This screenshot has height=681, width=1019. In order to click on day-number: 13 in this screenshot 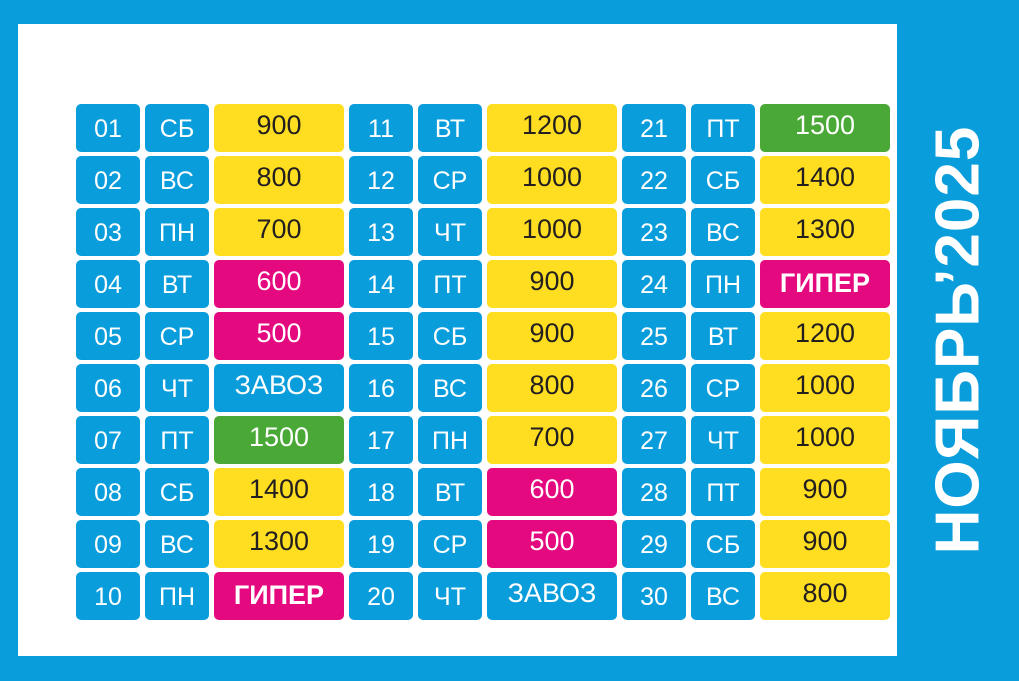, I will do `click(381, 232)`.